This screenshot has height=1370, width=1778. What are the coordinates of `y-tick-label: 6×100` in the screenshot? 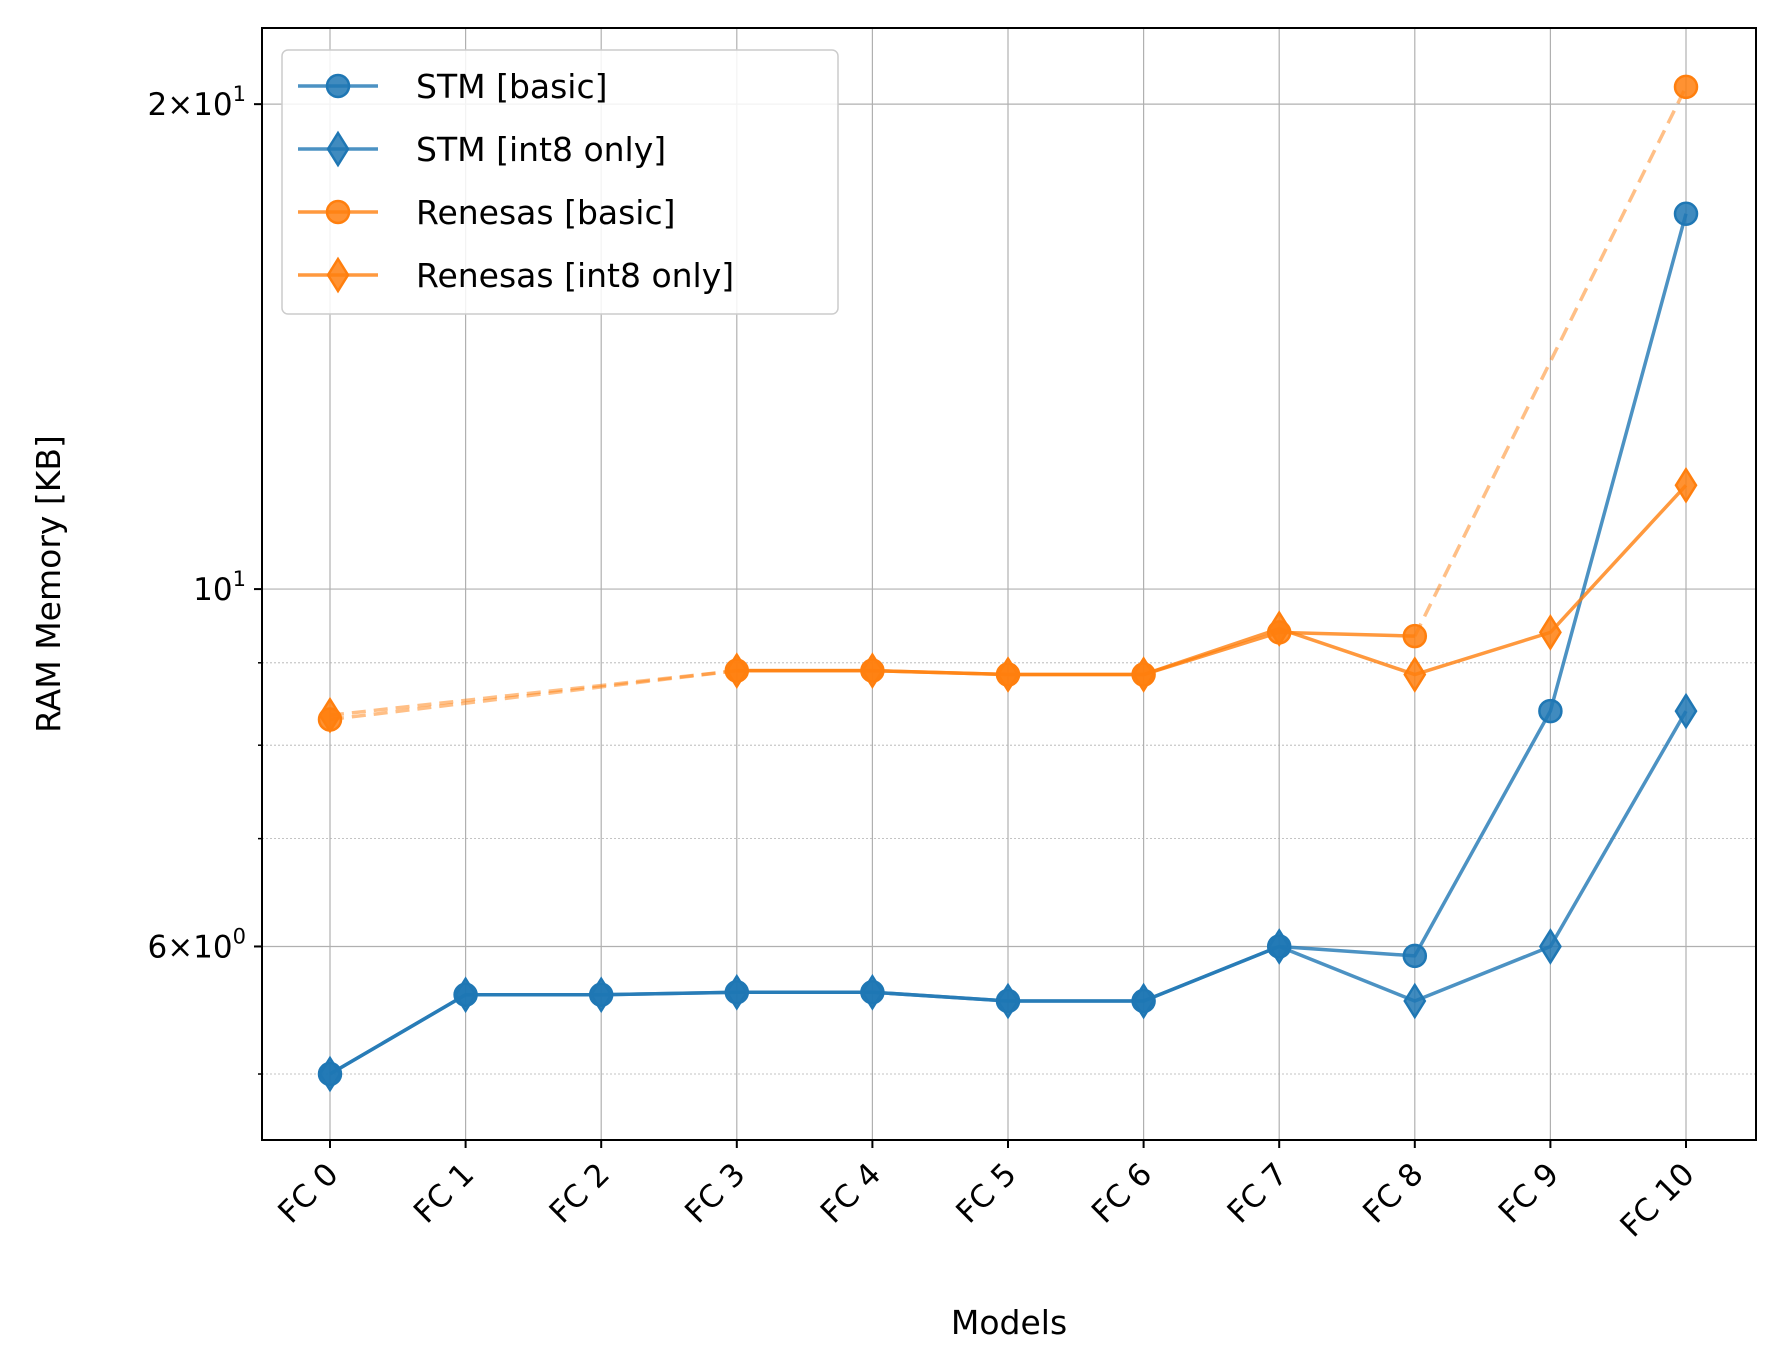 It's located at (196, 944).